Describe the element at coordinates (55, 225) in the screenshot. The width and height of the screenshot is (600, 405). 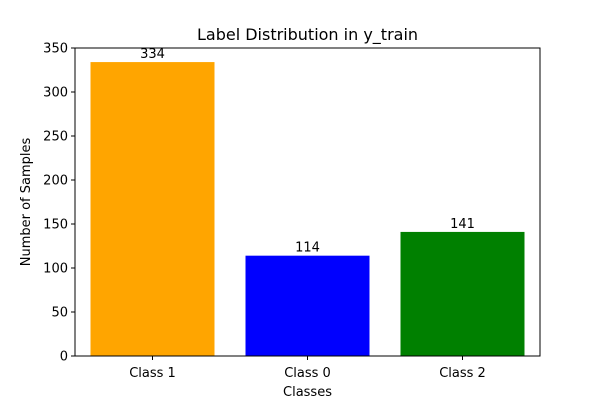
I see `y-tick-label: 150` at that location.